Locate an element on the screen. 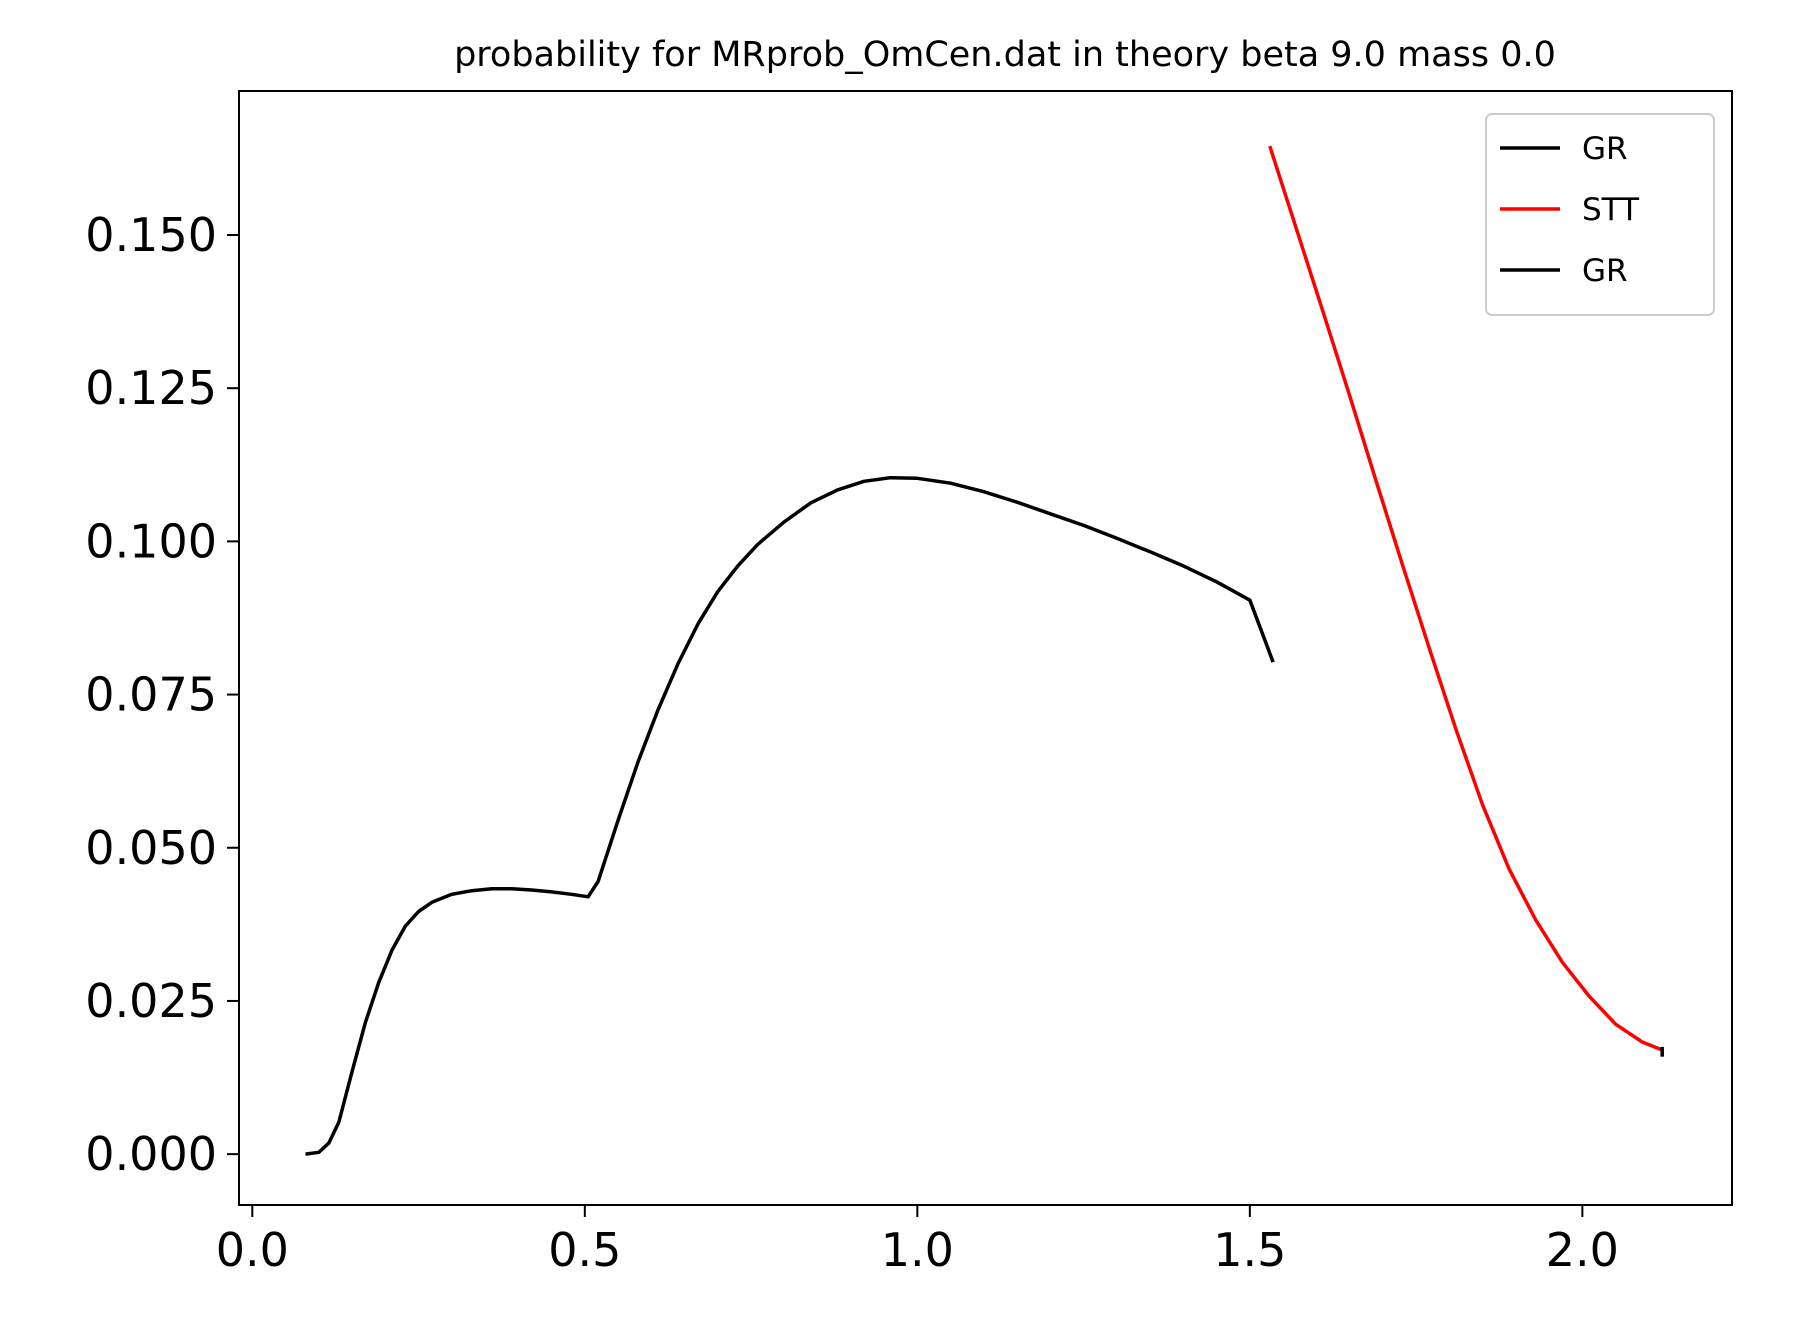 Image resolution: width=1799 pixels, height=1320 pixels. x-axis: 0.0 0.5 1.0 1.5 2.0 is located at coordinates (917, 1241).